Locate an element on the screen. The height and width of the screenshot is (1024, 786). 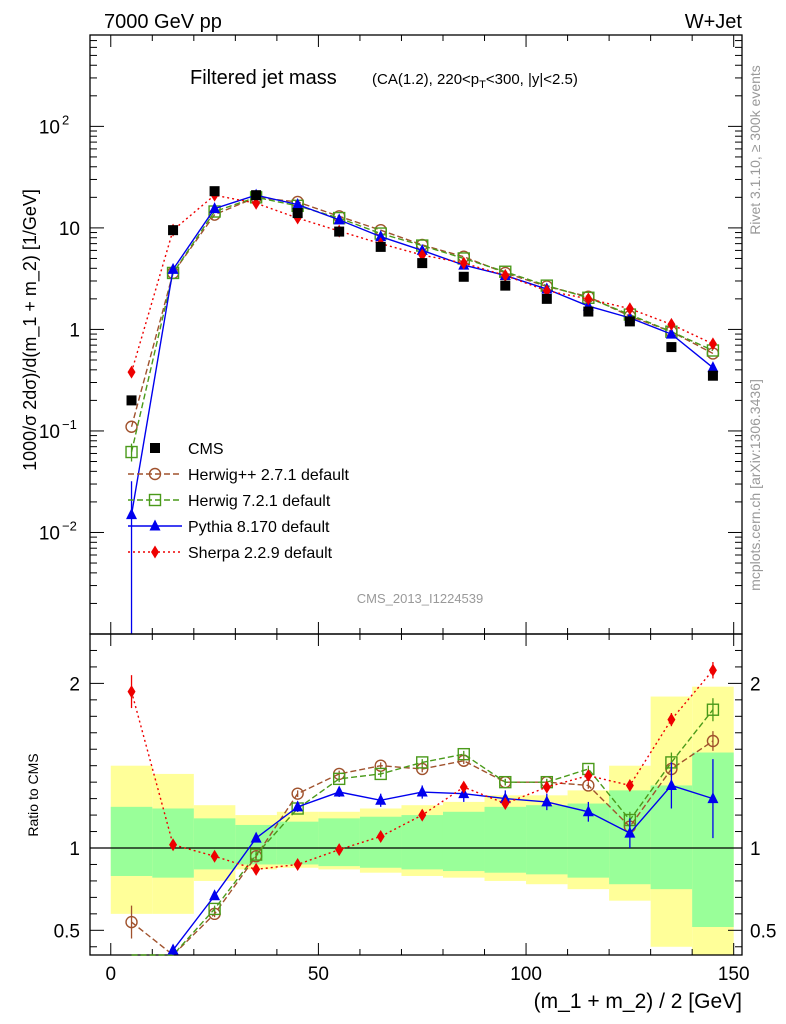
ratio-tick-label-right: 0.5 is located at coordinates (763, 931).